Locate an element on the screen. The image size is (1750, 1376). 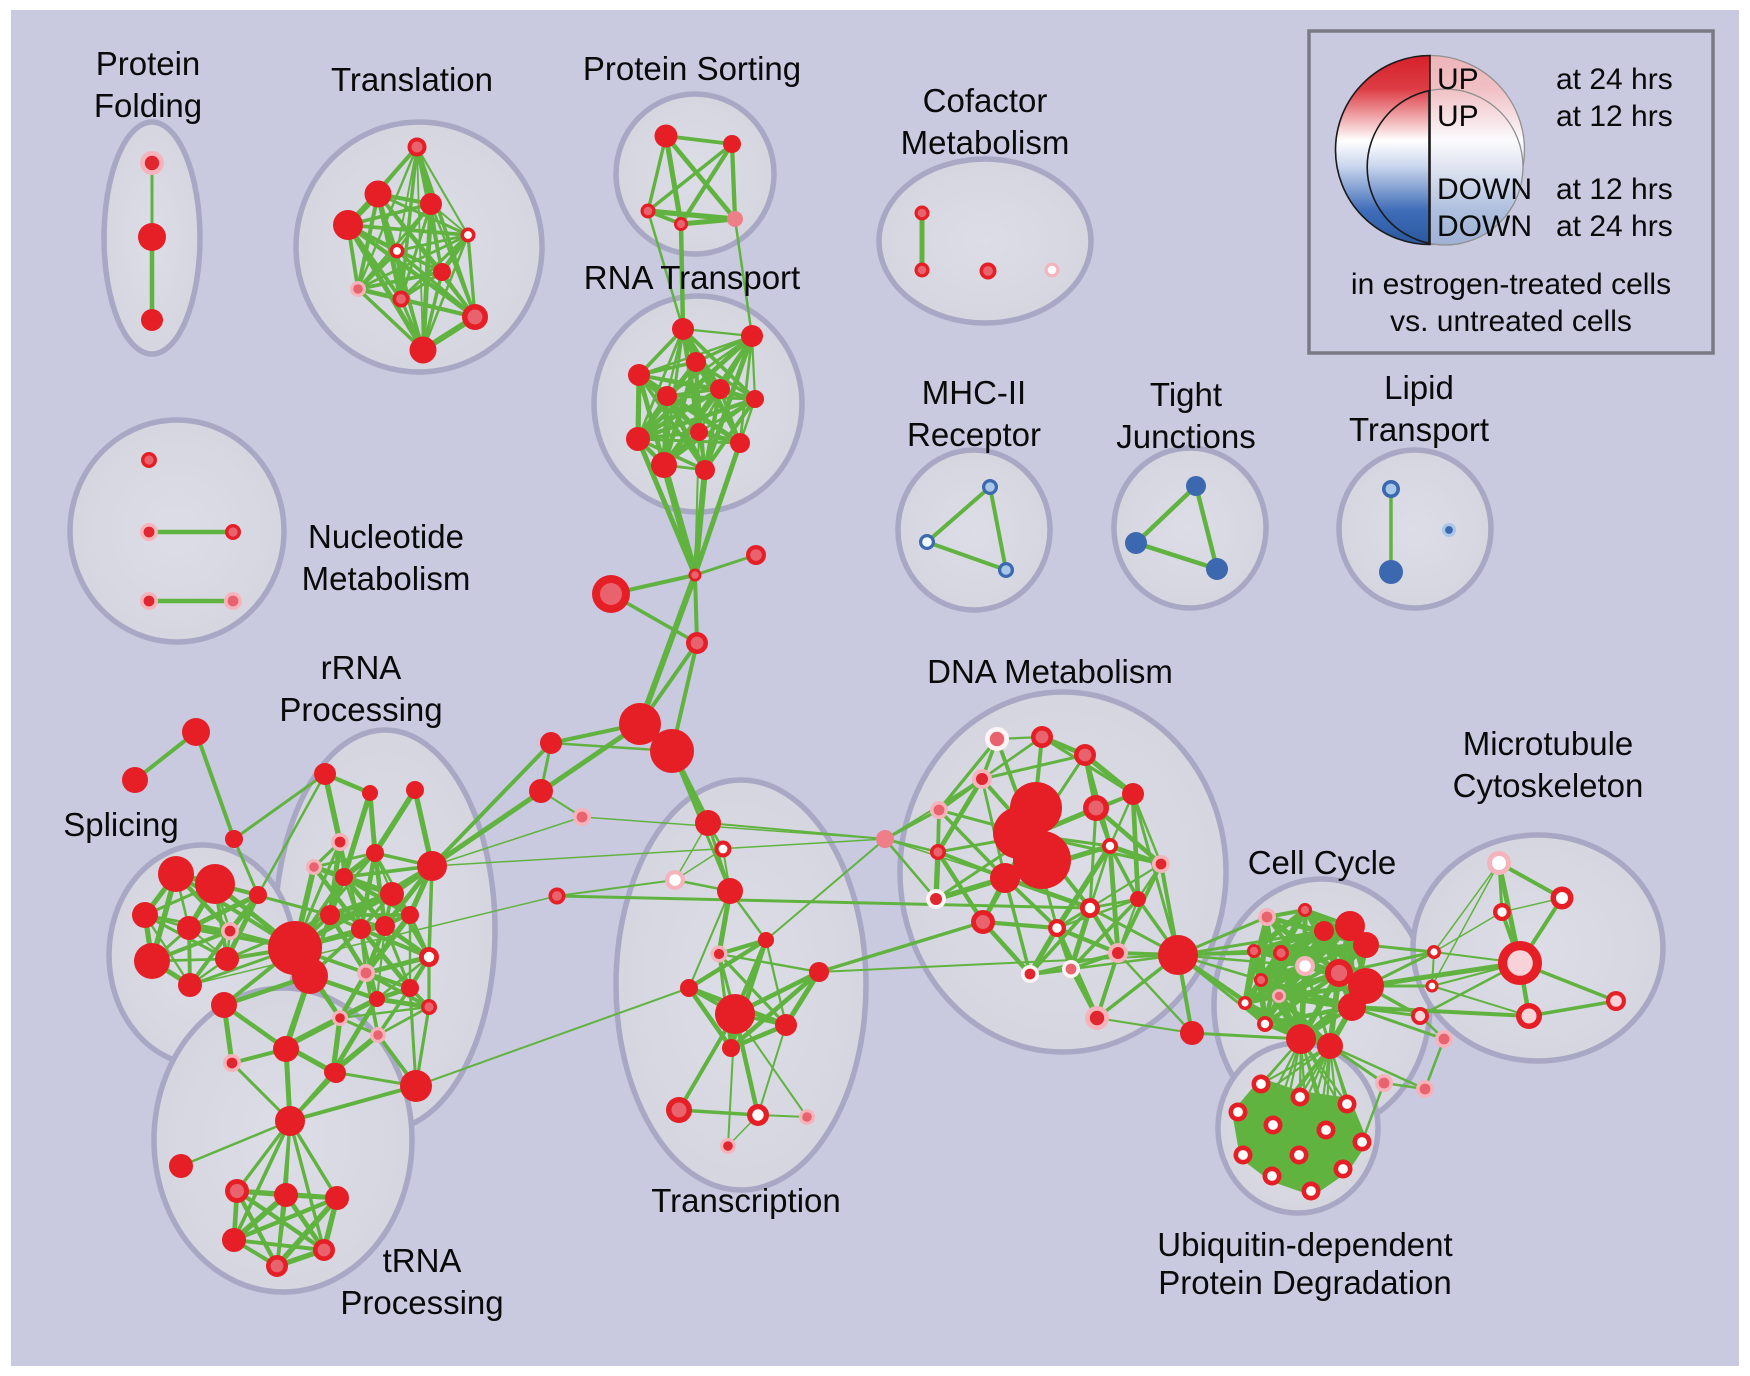
svg-text: Cofactor is located at coordinates (985, 100).